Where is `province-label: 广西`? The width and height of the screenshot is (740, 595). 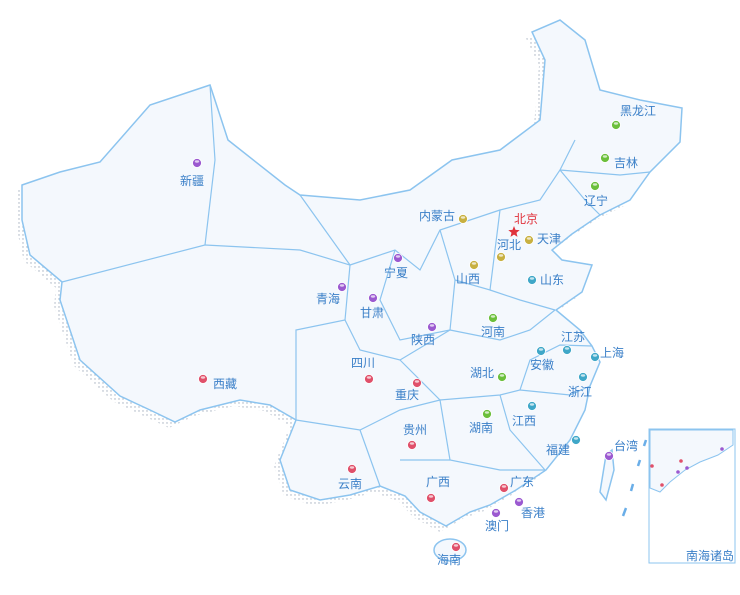
province-label: 广西 is located at coordinates (438, 482).